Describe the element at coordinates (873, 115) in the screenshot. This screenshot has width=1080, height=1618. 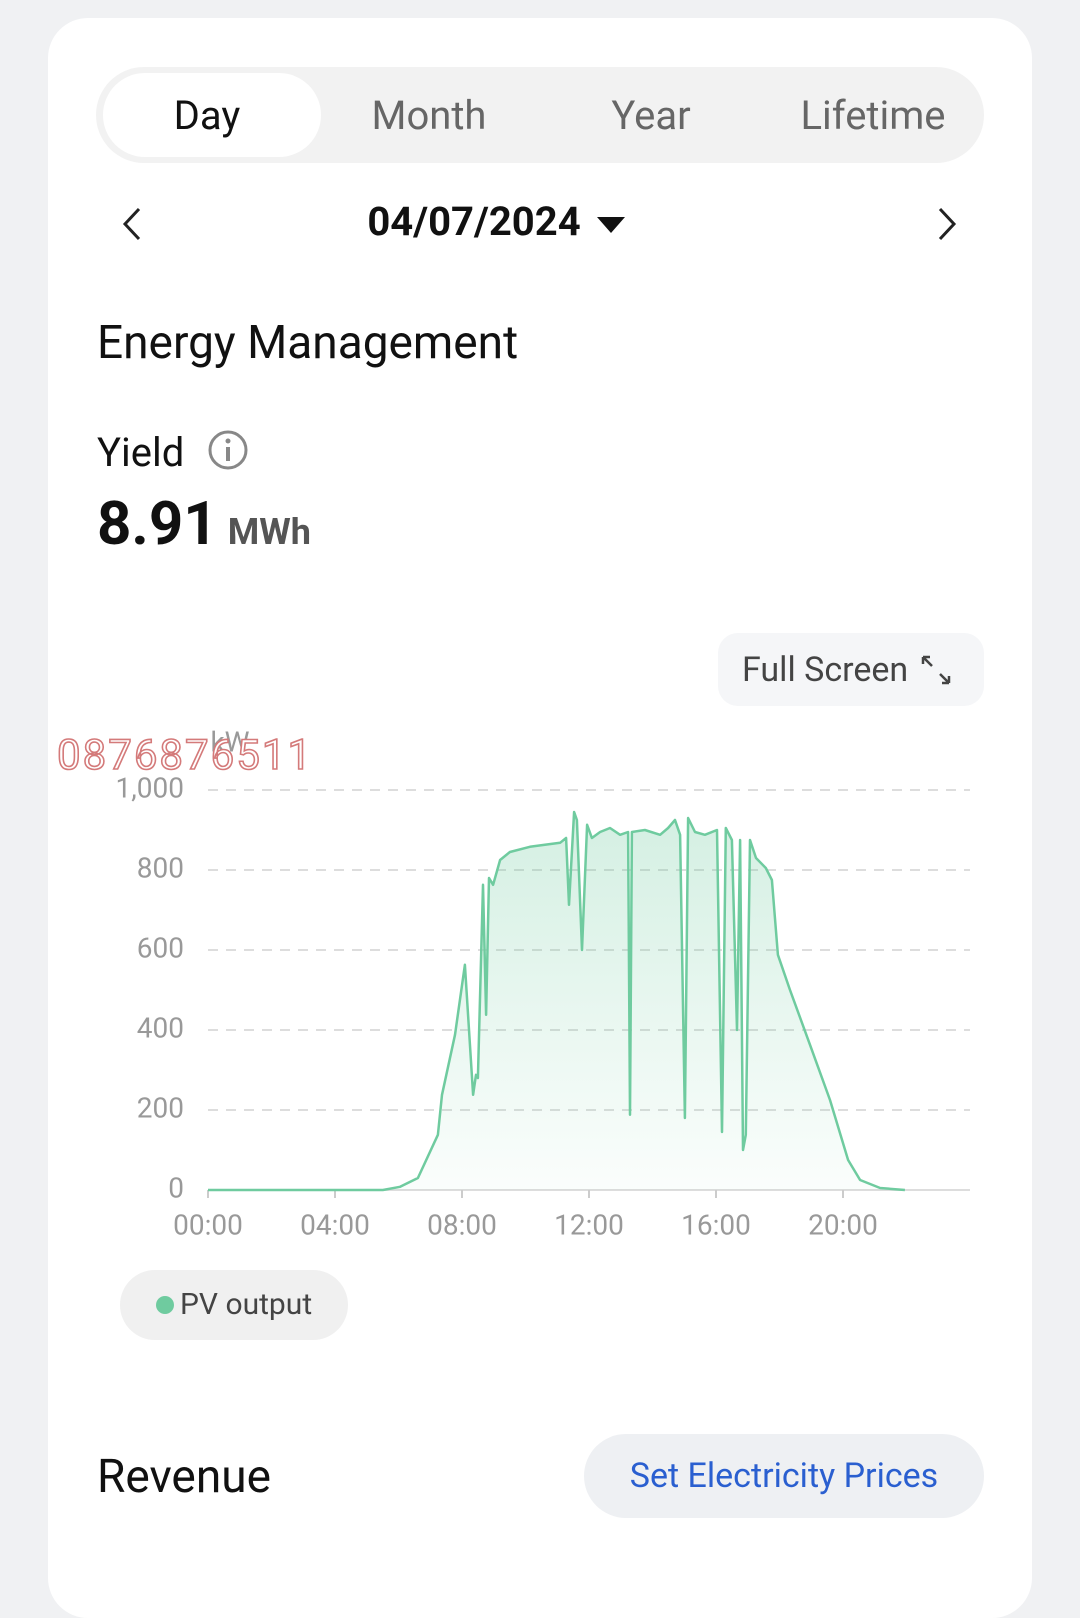
I see `tab: Lifetime` at that location.